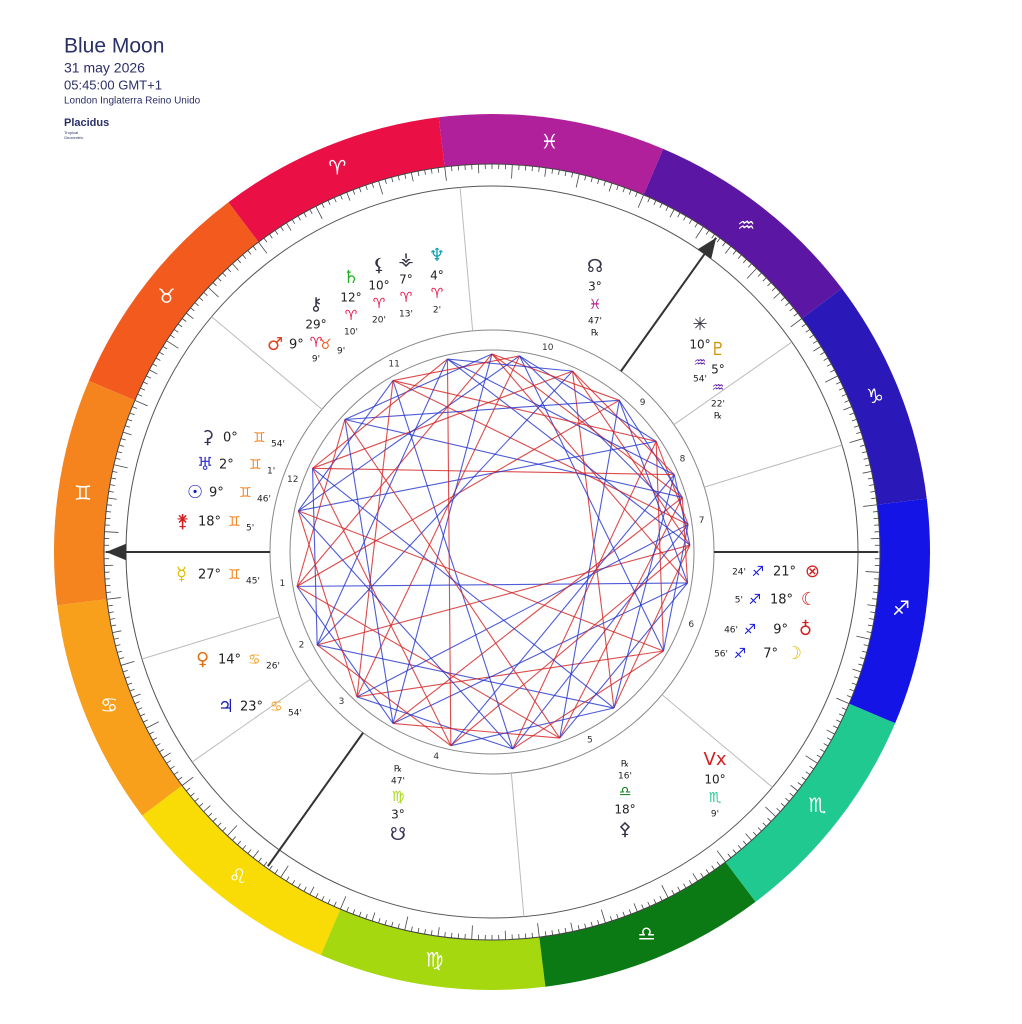  Describe the element at coordinates (116, 552) in the screenshot. I see `axis-arrow` at that location.